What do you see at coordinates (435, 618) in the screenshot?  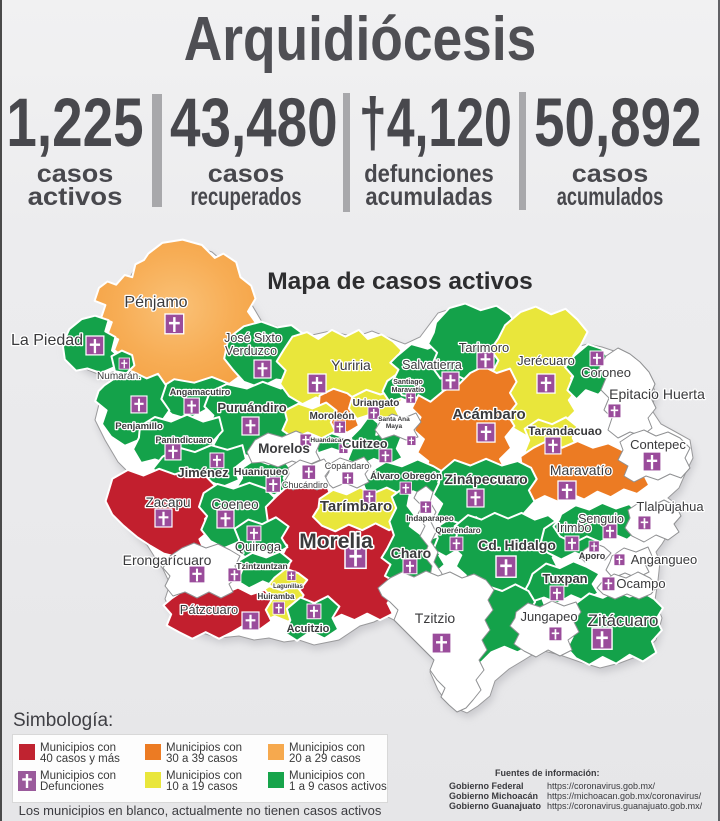 I see `svg-text: Tzitzio` at bounding box center [435, 618].